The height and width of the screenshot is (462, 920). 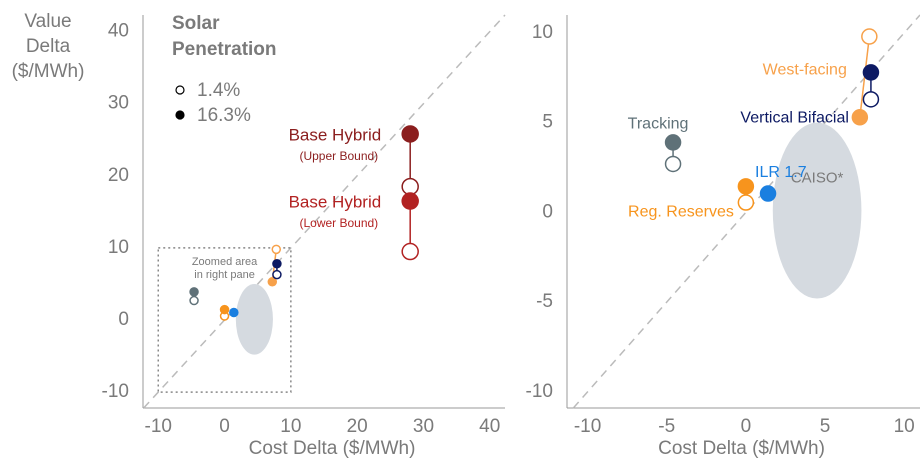 I want to click on legend-title: Solar, so click(x=196, y=23).